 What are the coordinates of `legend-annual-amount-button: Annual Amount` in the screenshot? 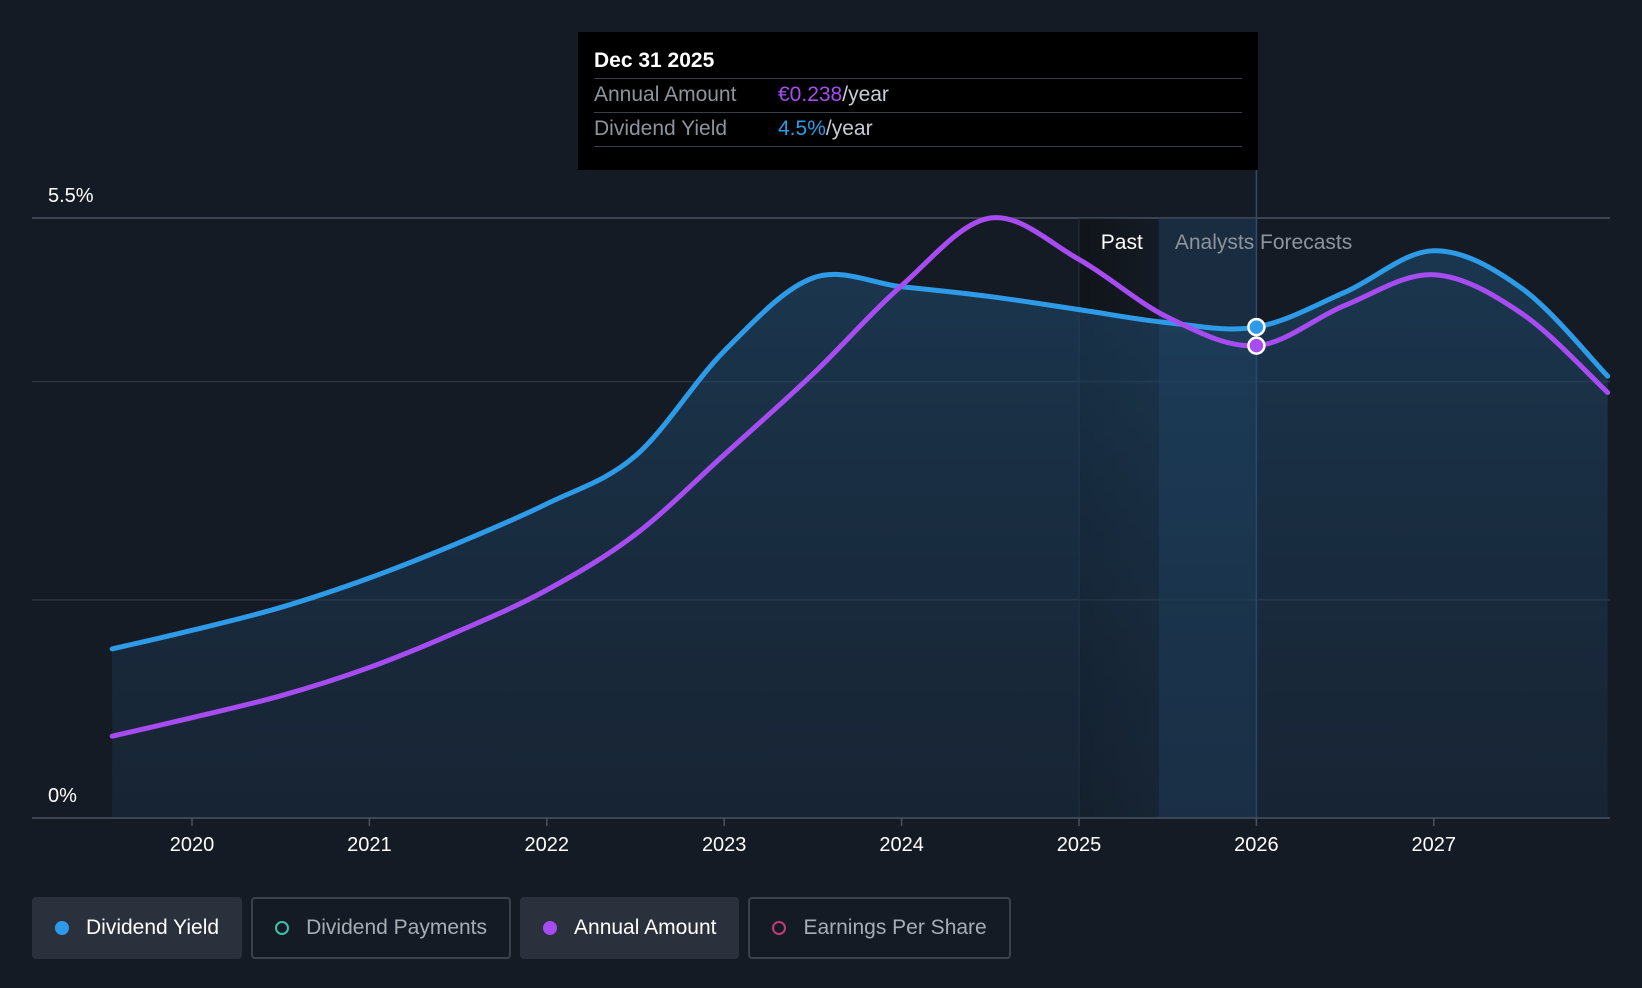 It's located at (630, 928).